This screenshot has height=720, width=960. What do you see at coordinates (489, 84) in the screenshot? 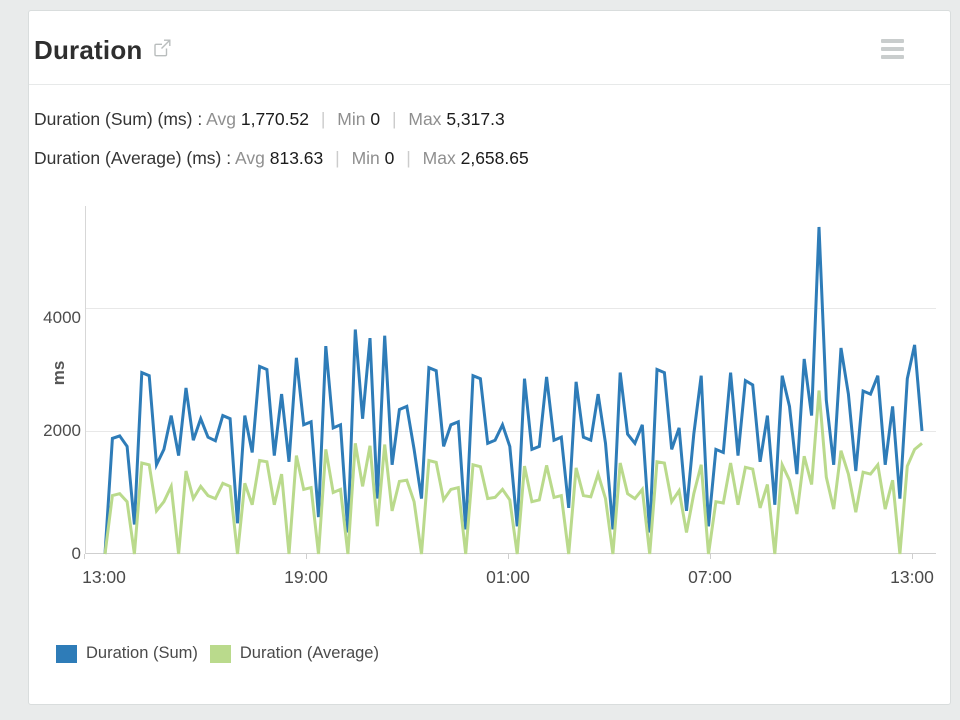
I see `header-divider` at bounding box center [489, 84].